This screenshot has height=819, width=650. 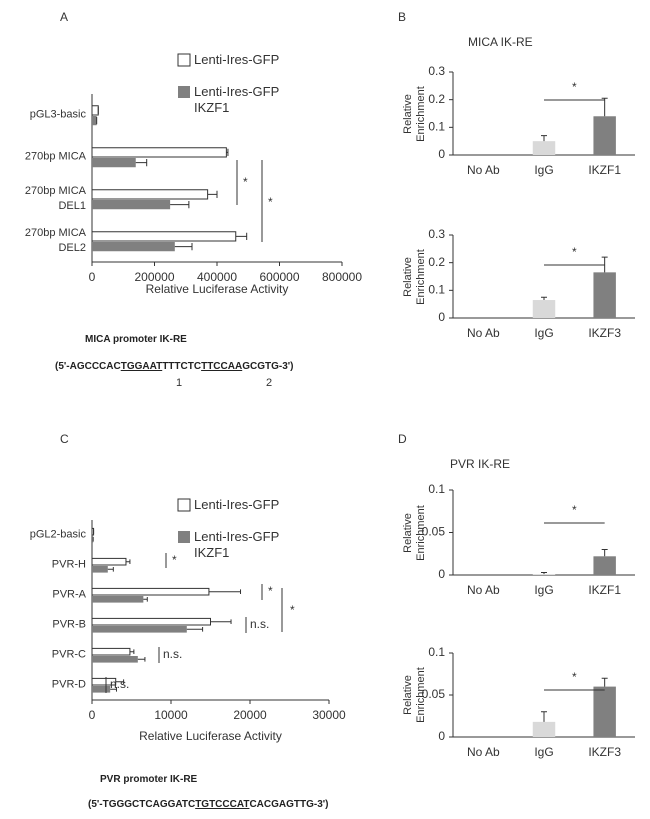 I want to click on sequence-part: TTTCTC, so click(x=182, y=366).